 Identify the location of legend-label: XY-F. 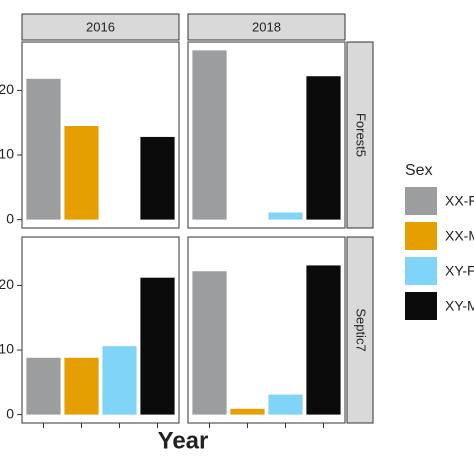
(459, 271).